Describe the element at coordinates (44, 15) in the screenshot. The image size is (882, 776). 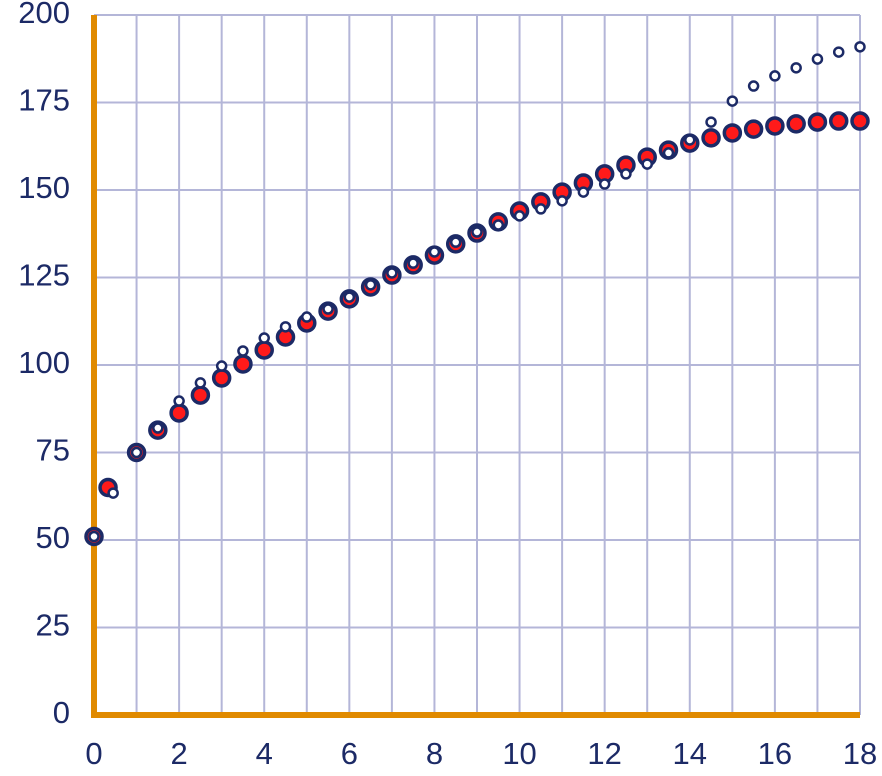
I see `y-tick-label: 200` at that location.